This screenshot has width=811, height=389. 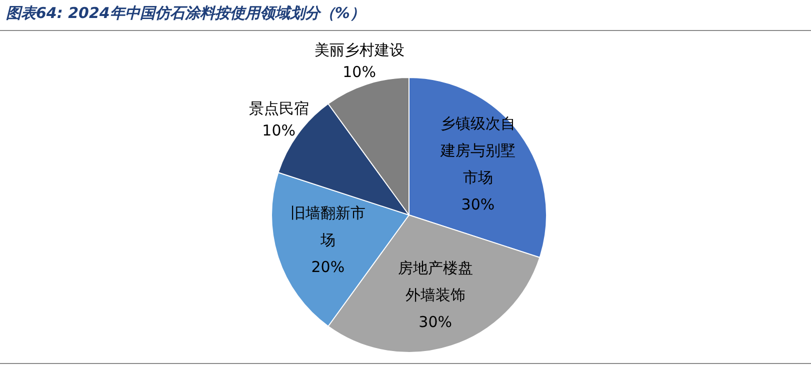 I want to click on slice-label: 乡镇级次自建房与别墅市场, so click(x=477, y=150).